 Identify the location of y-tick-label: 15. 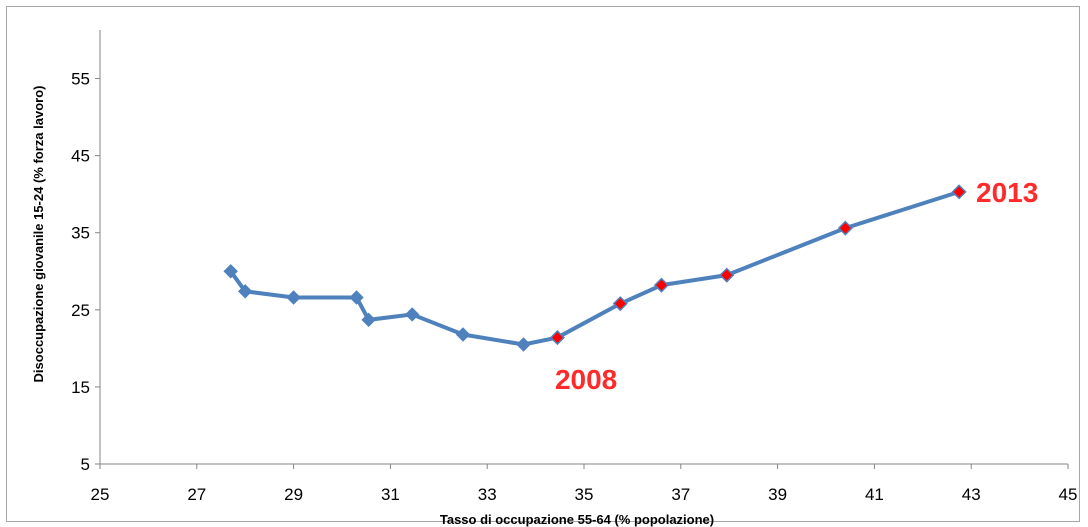
(80, 387).